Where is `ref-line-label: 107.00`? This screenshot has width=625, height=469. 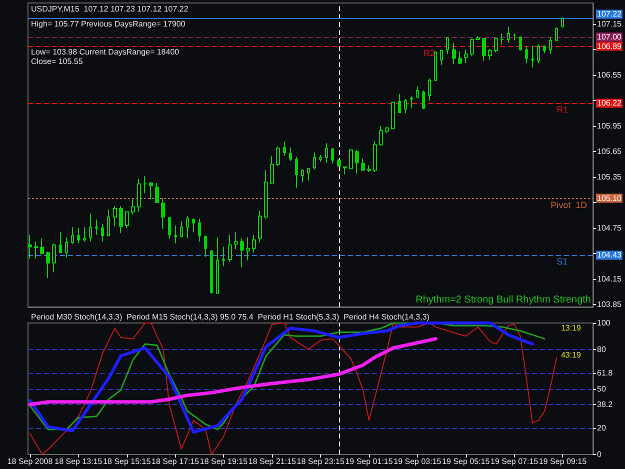
ref-line-label: 107.00 is located at coordinates (609, 37).